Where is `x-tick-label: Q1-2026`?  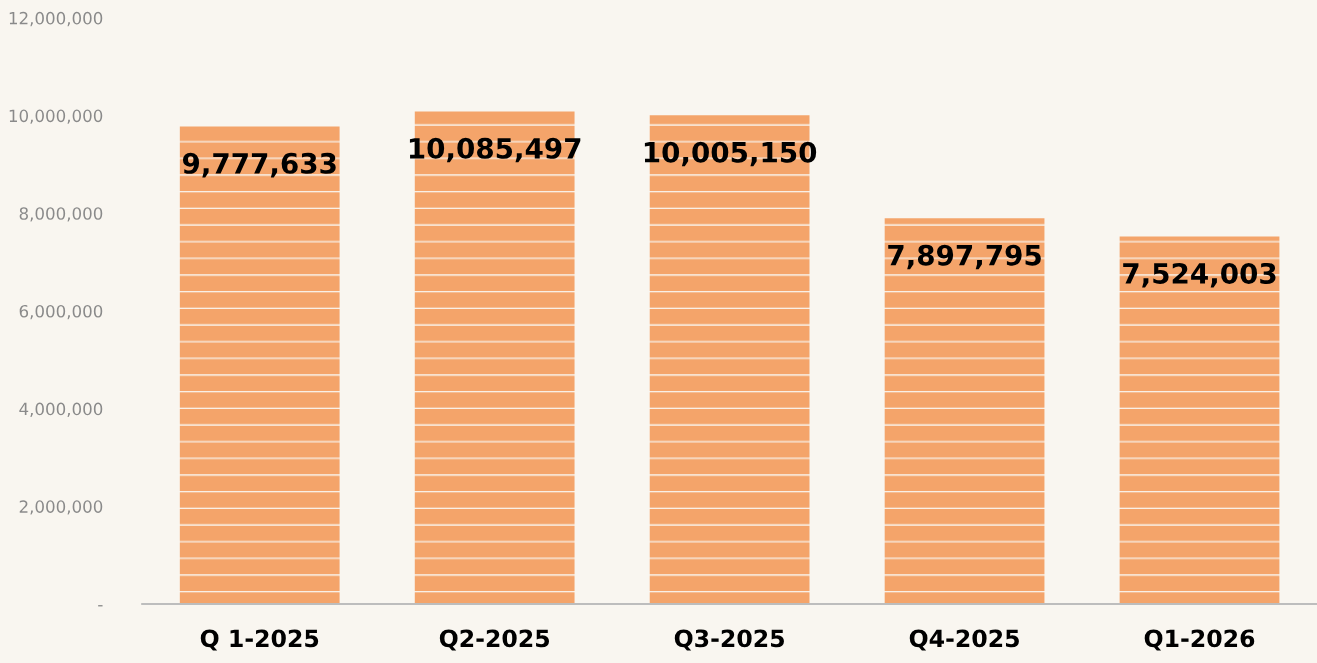
x-tick-label: Q1-2026 is located at coordinates (1199, 640).